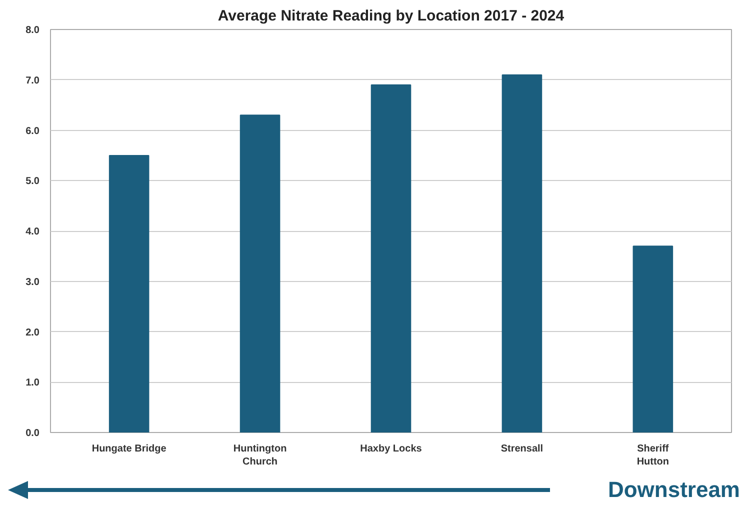 This screenshot has width=746, height=511. Describe the element at coordinates (33, 282) in the screenshot. I see `y-tick-label: 3.0` at that location.